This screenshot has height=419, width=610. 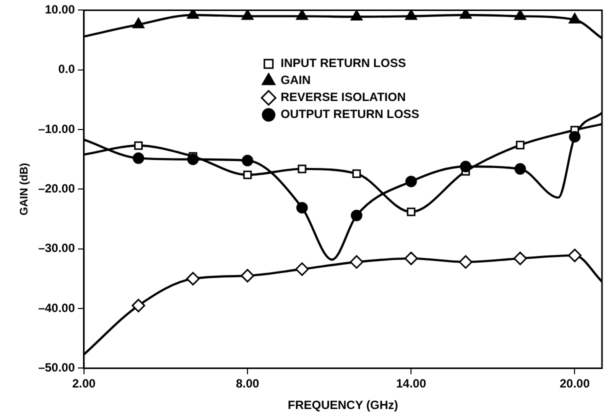 I want to click on x-tick-label: 20.00, so click(x=575, y=383).